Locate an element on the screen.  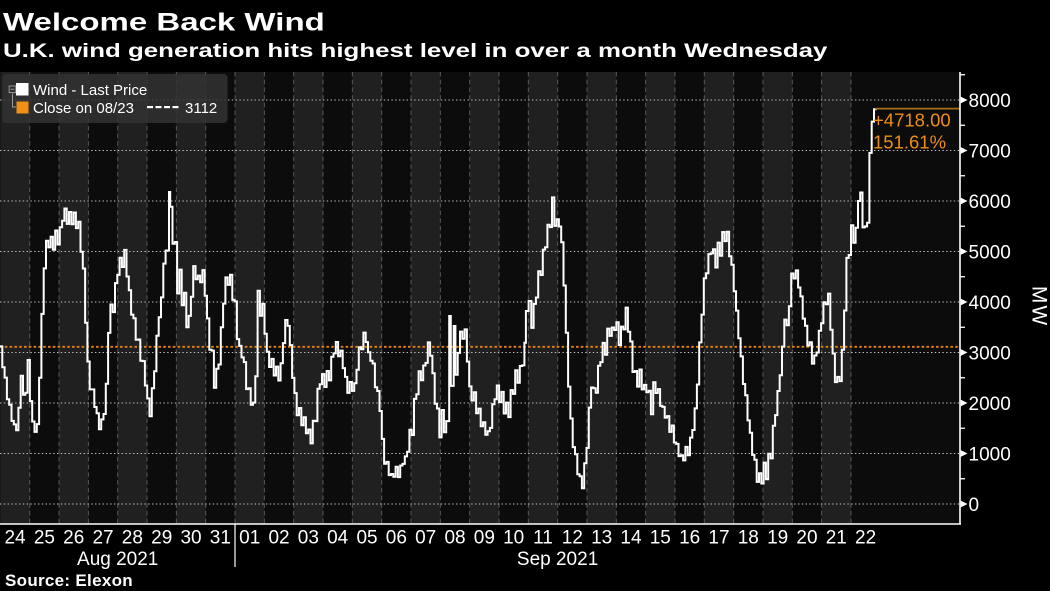
svg-text: Welcome Back Wind is located at coordinates (164, 22).